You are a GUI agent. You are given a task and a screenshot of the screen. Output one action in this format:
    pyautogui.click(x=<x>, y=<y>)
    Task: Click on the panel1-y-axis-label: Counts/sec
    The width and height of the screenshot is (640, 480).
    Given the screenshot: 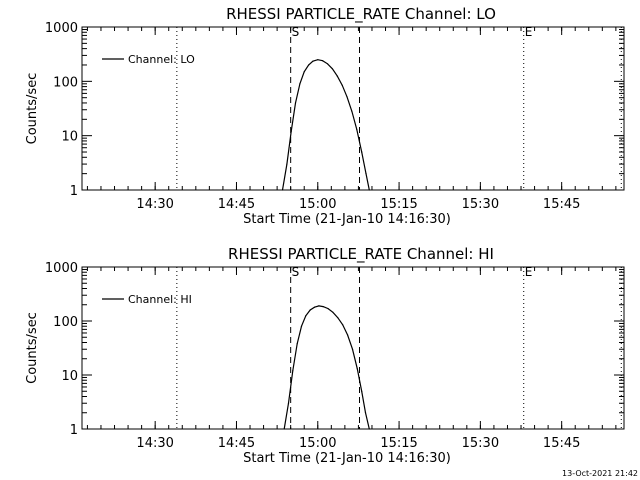 What is the action you would take?
    pyautogui.click(x=32, y=109)
    